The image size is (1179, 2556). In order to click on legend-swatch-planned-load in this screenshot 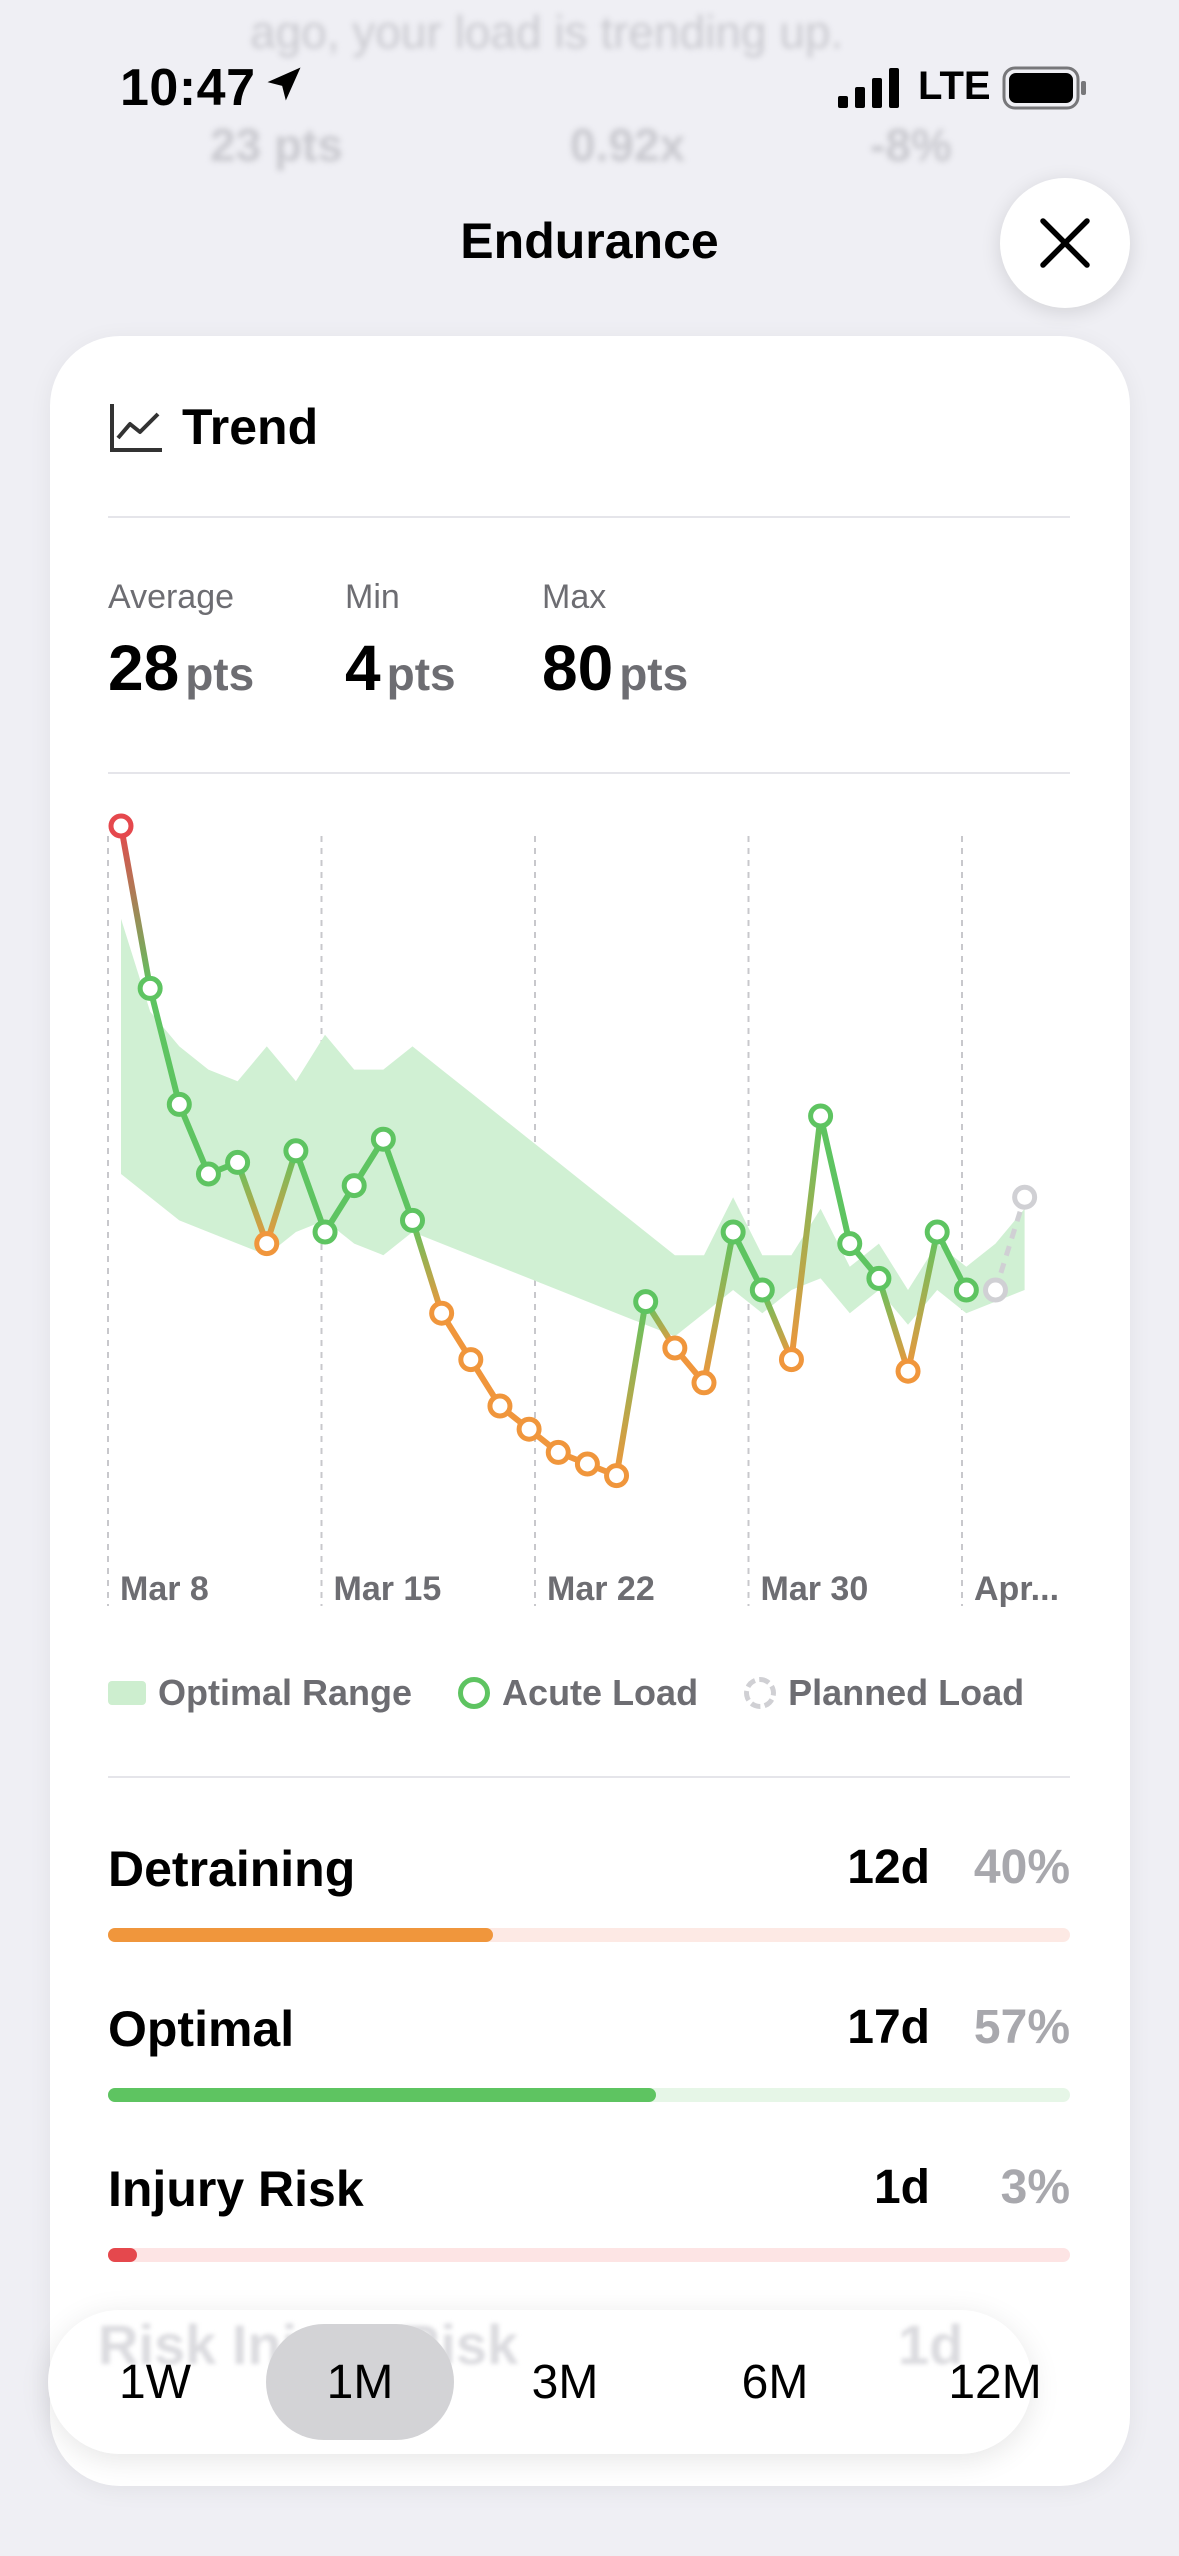, I will do `click(760, 1693)`.